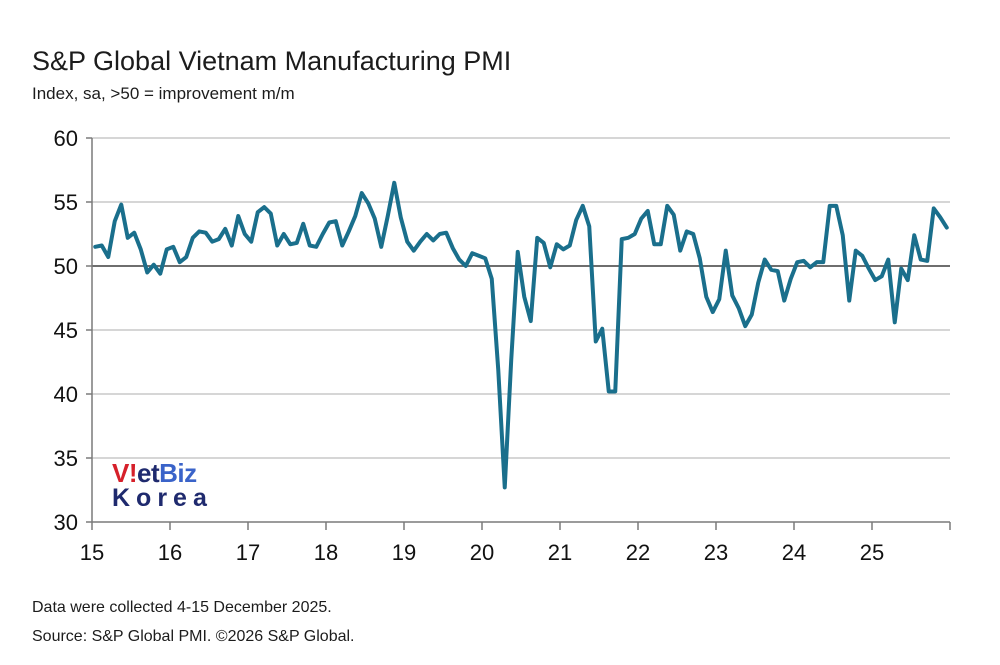  What do you see at coordinates (120, 473) in the screenshot?
I see `watermark-v: V` at bounding box center [120, 473].